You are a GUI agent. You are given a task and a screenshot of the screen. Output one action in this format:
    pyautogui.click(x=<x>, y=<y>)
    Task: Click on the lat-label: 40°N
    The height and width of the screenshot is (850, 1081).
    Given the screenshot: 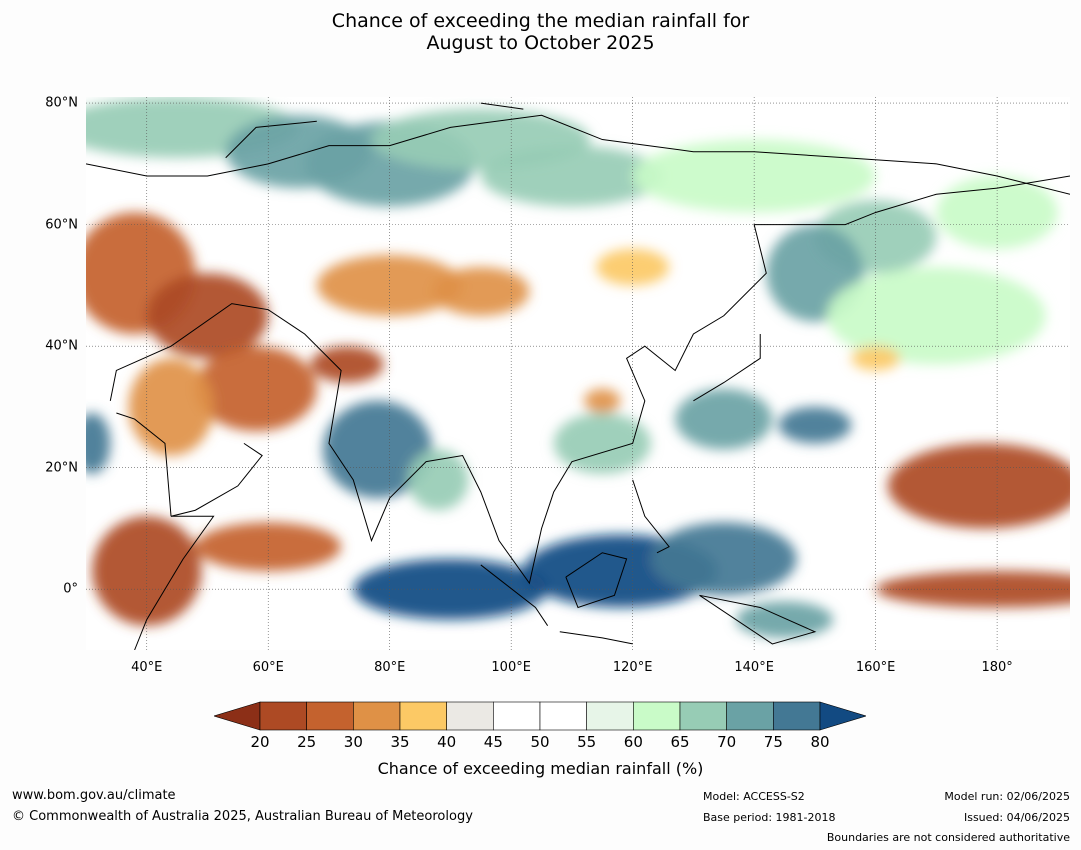 What is the action you would take?
    pyautogui.click(x=61, y=346)
    